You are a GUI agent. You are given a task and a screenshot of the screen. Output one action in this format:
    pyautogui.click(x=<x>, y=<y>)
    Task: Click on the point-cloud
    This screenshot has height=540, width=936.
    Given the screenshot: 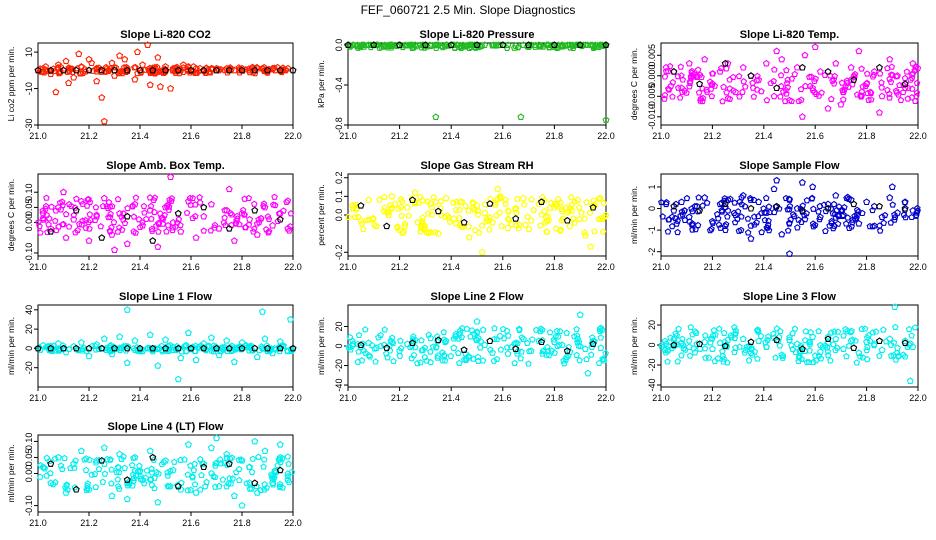 What is the action you would take?
    pyautogui.click(x=165, y=214)
    